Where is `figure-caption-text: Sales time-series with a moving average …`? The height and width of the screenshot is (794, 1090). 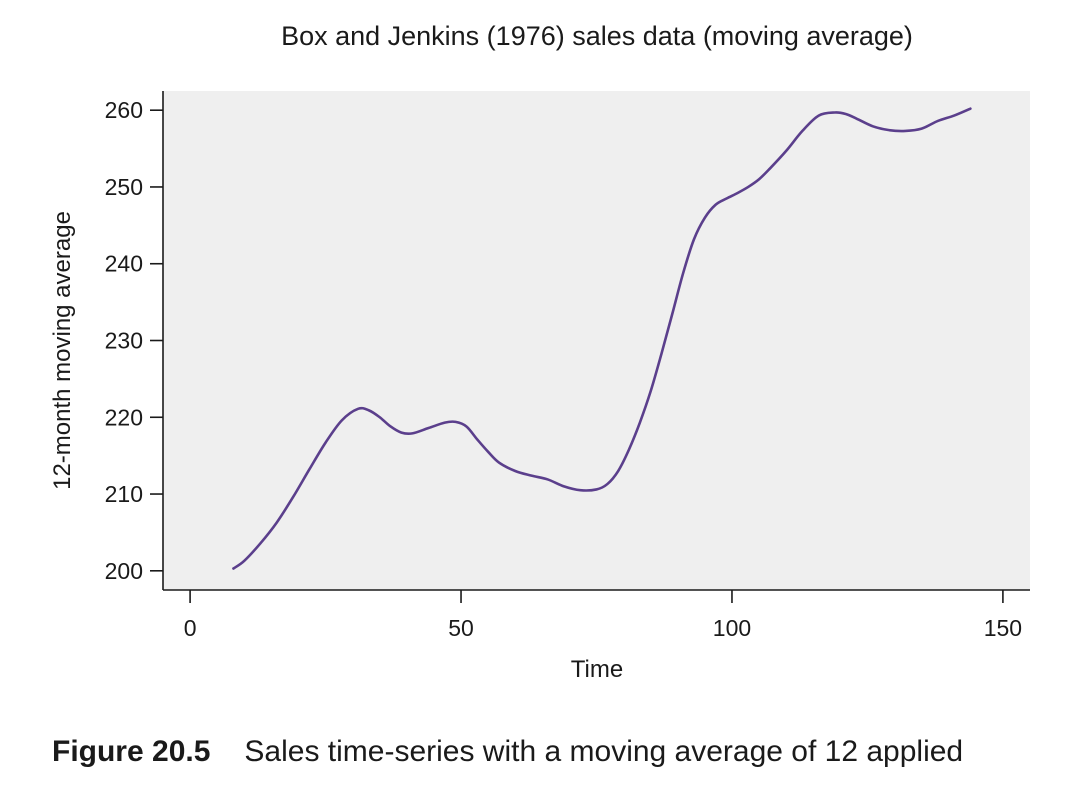 figure-caption-text: Sales time-series with a moving average … is located at coordinates (604, 751).